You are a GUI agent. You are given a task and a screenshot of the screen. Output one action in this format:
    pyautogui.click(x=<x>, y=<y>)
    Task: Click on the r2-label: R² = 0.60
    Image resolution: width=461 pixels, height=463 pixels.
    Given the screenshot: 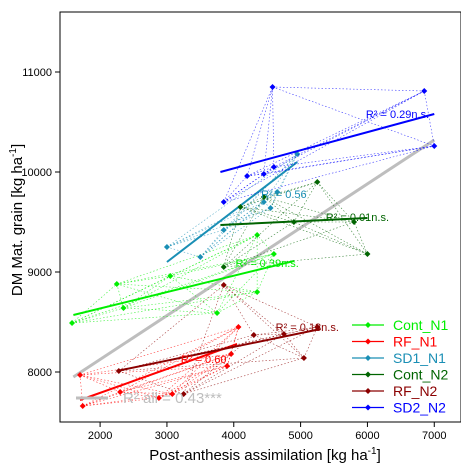 What is the action you would take?
    pyautogui.click(x=204, y=360)
    